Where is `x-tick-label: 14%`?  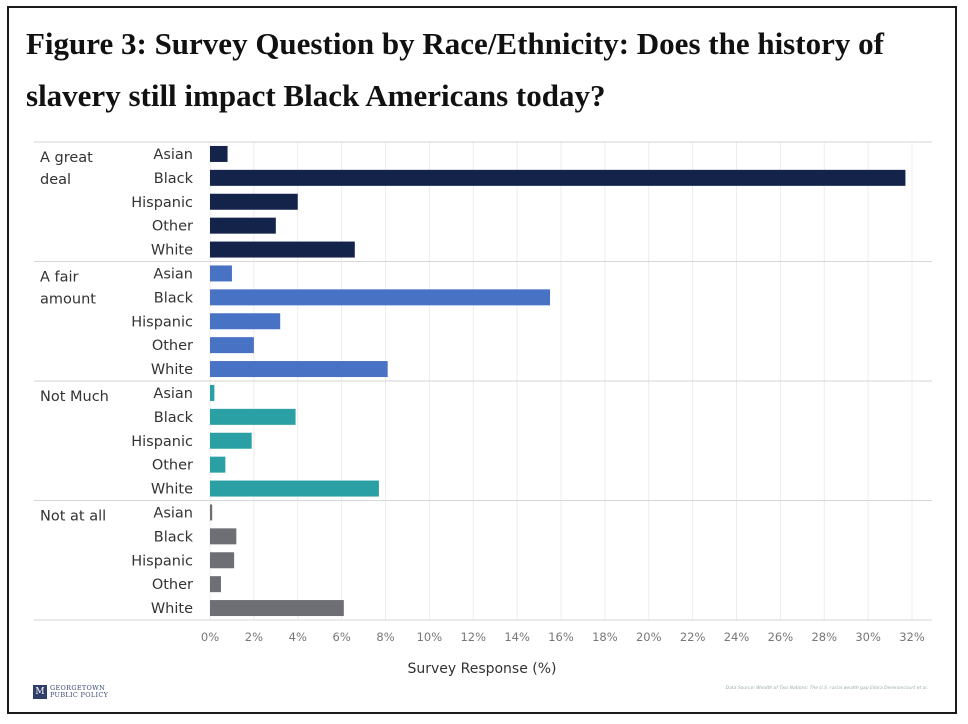 x-tick-label: 14% is located at coordinates (517, 637).